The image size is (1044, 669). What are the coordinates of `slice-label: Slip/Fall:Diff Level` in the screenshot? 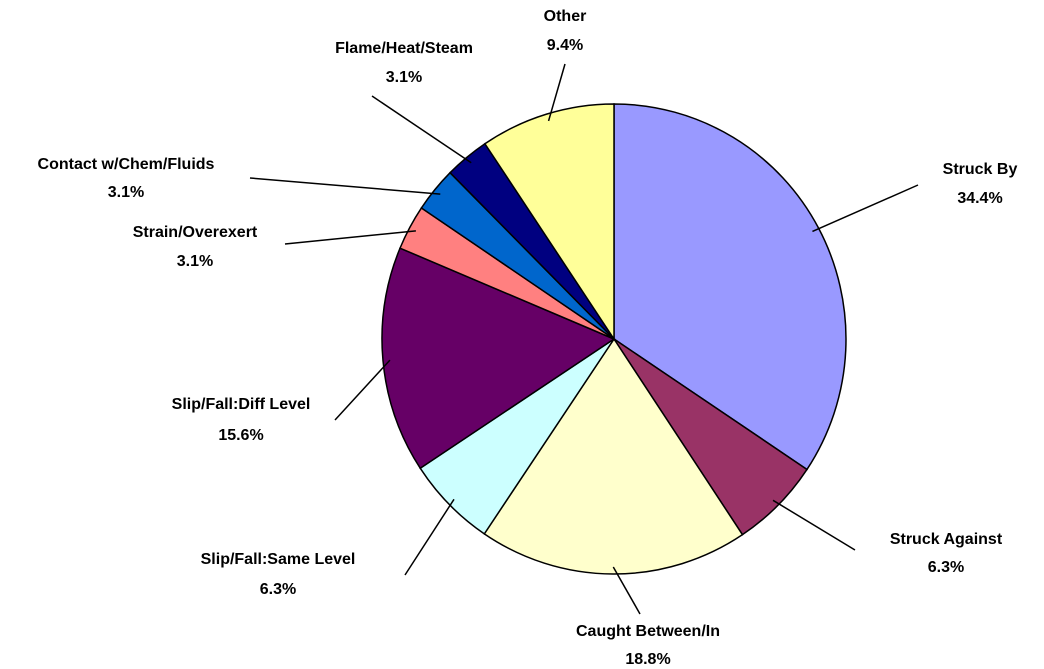 It's located at (241, 404).